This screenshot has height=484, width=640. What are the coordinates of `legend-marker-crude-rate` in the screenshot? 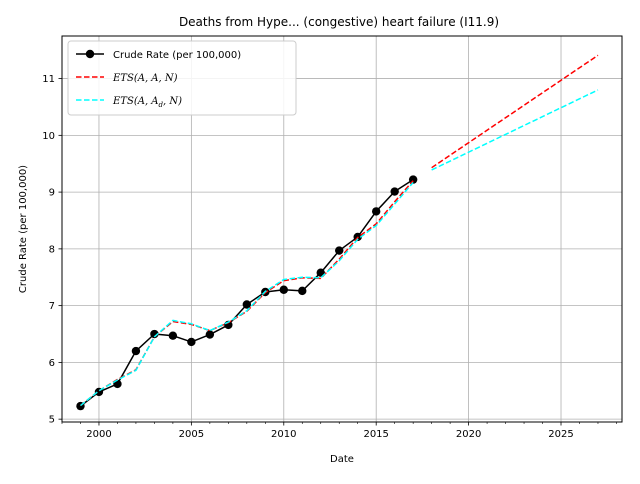 It's located at (90, 54).